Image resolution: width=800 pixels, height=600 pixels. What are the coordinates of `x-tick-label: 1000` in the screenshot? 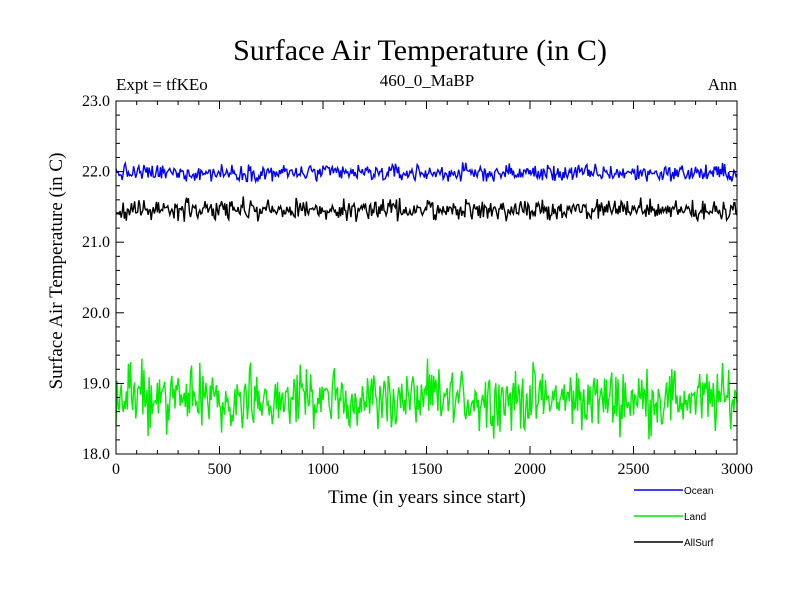 It's located at (323, 469).